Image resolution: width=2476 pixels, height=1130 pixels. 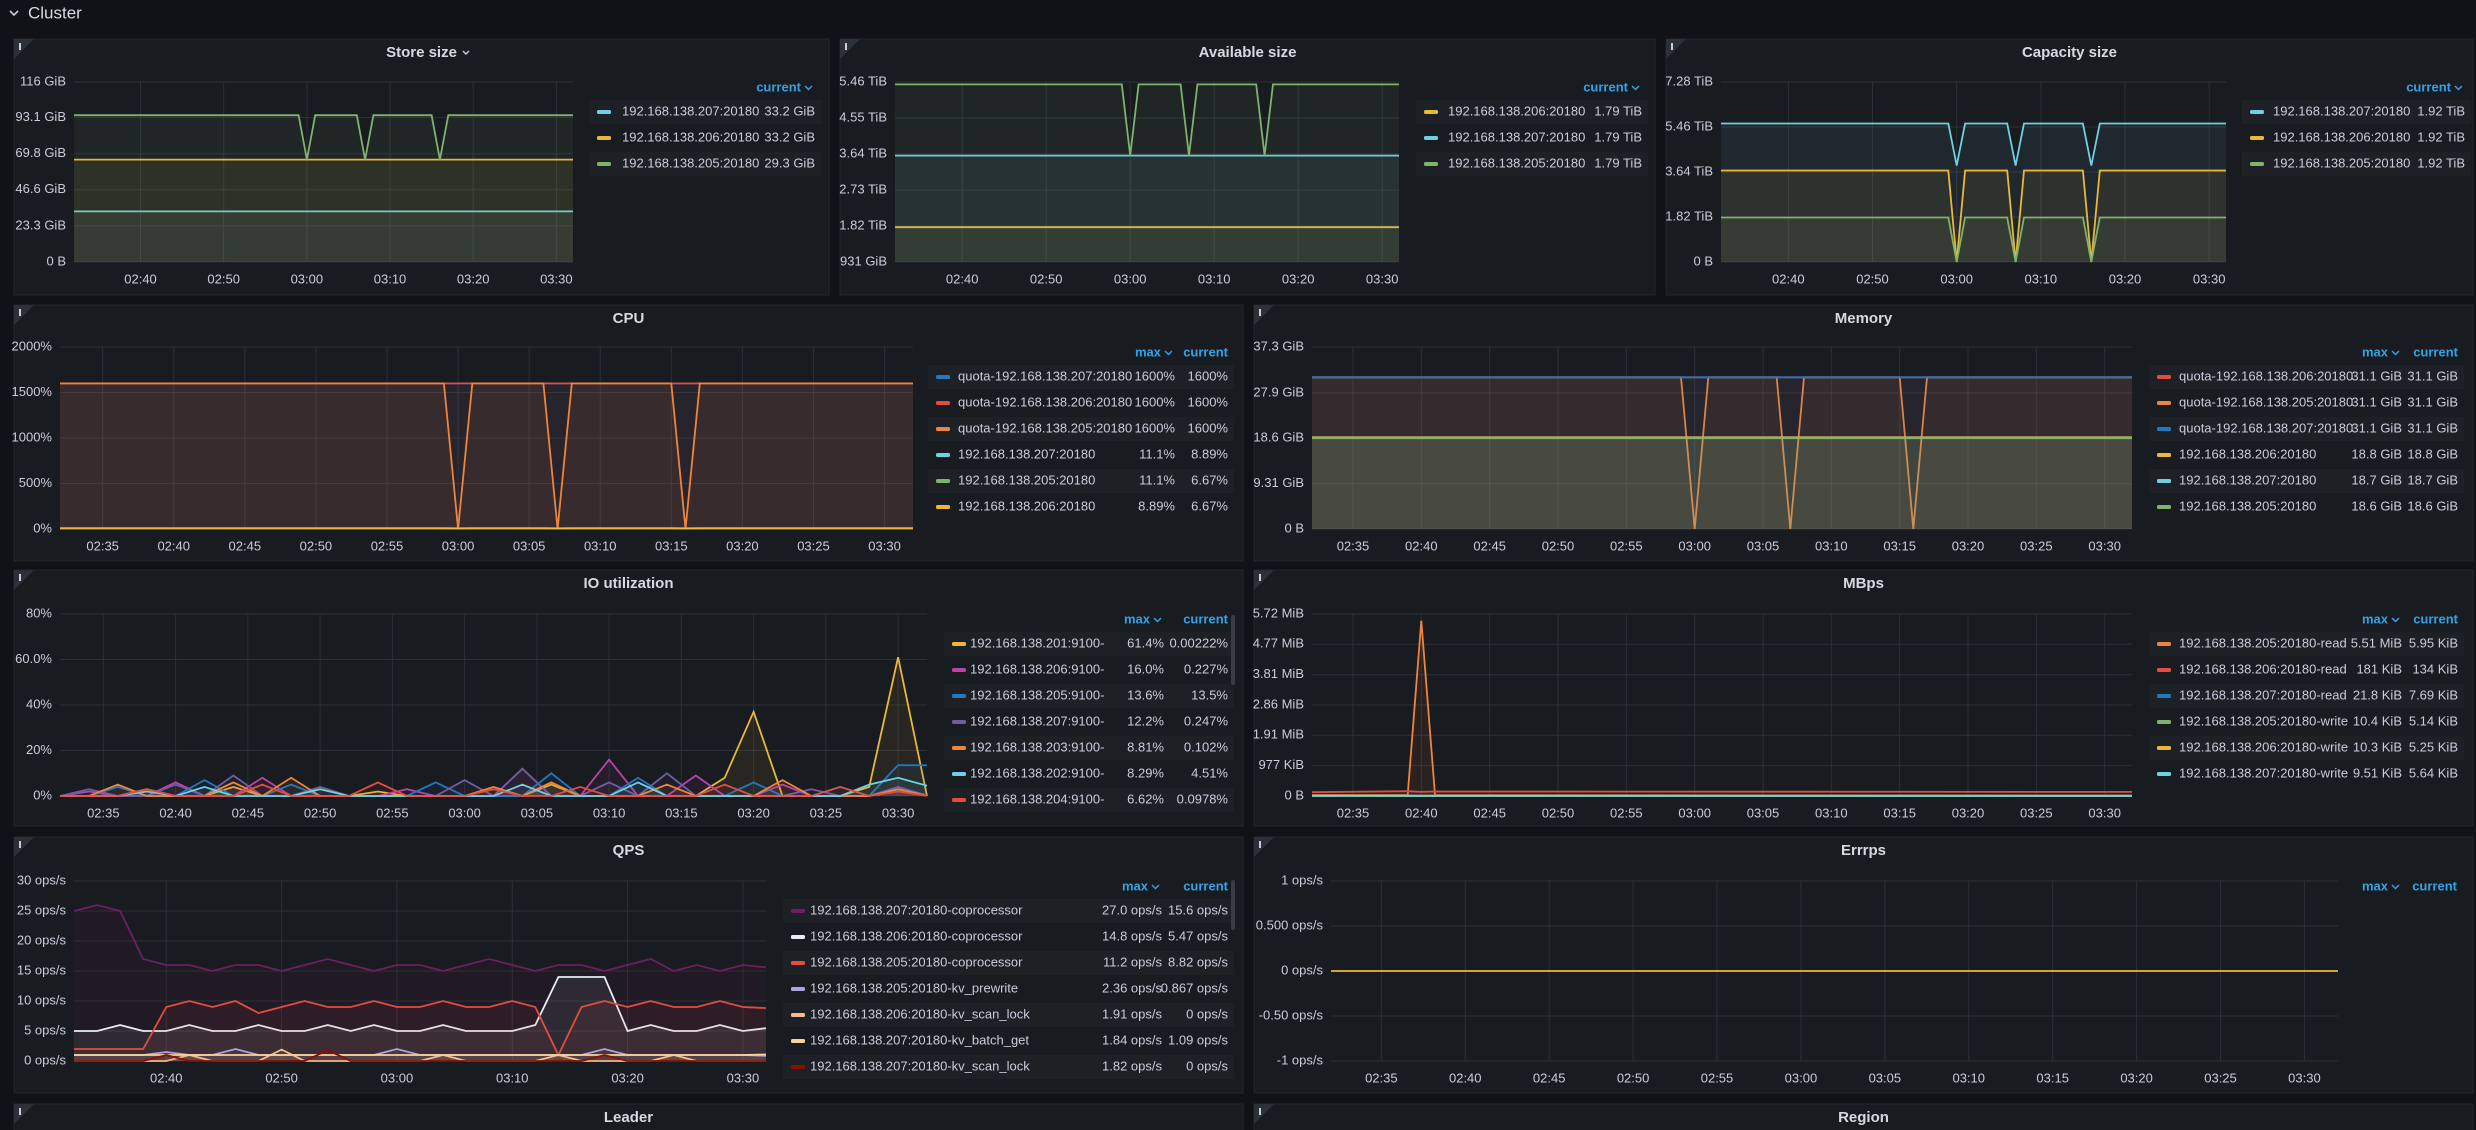 I want to click on y-tick-label: -1 ops/s, so click(x=1300, y=1059).